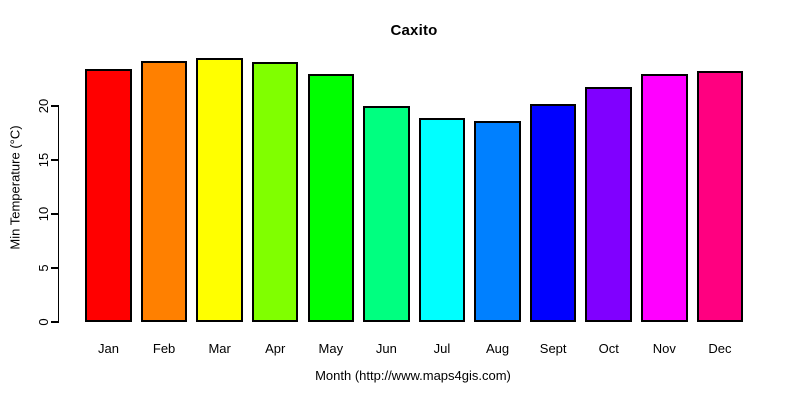 The height and width of the screenshot is (400, 800). I want to click on bar-apr, so click(275, 191).